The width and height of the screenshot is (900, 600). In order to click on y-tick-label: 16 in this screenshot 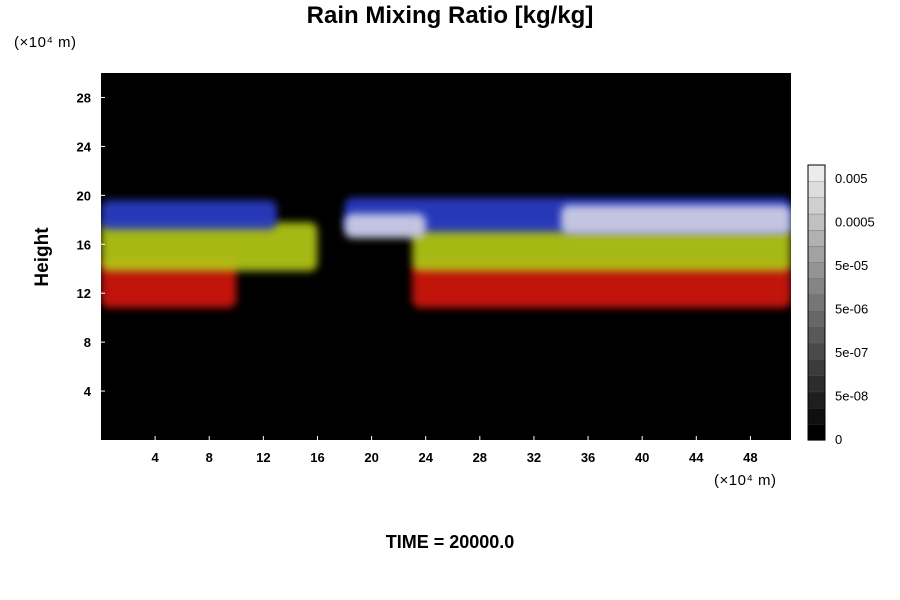, I will do `click(84, 244)`.